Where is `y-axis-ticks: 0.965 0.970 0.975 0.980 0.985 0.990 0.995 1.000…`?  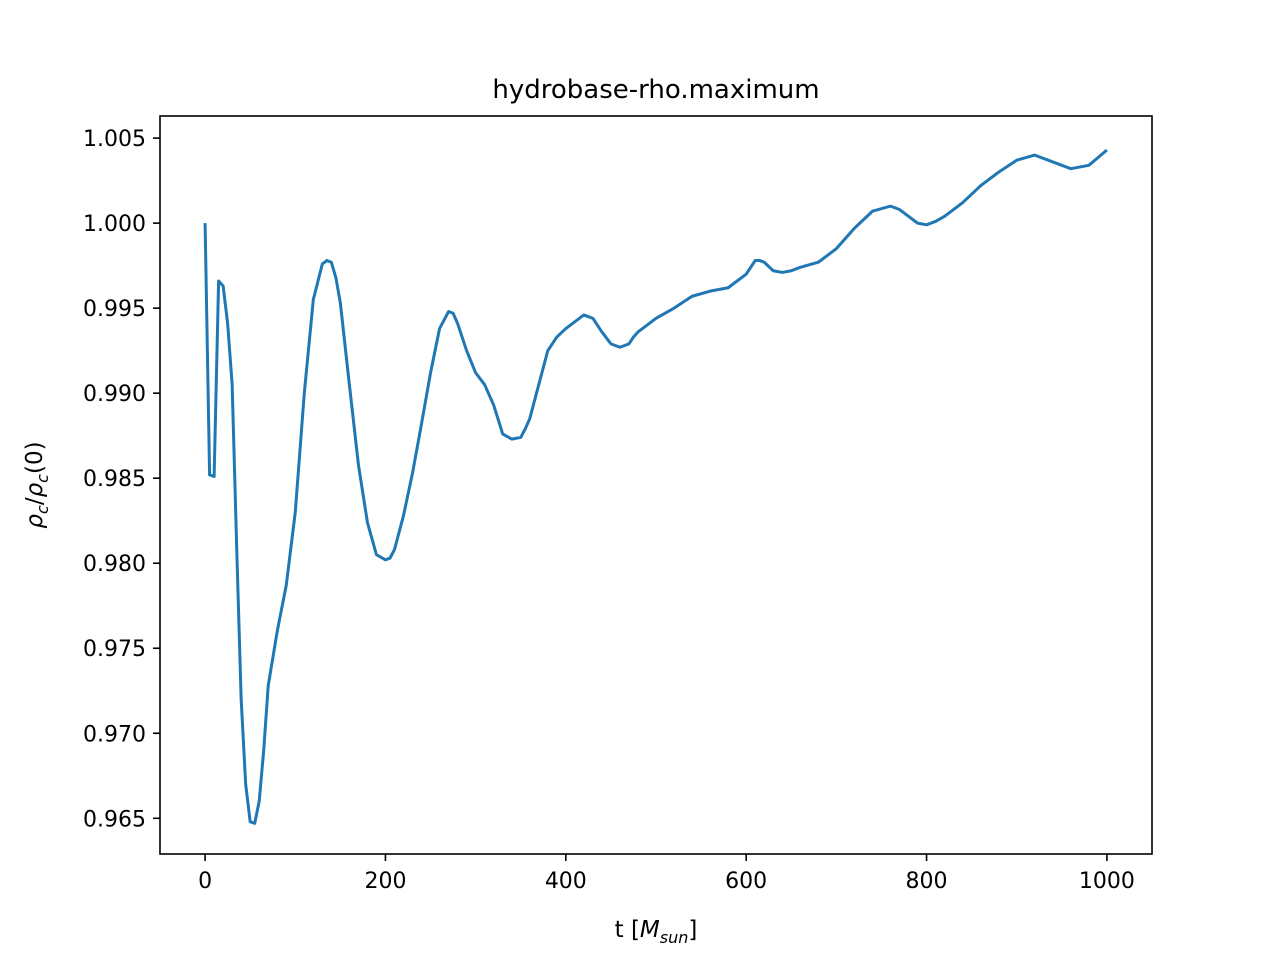 y-axis-ticks: 0.965 0.970 0.975 0.980 0.985 0.990 0.995 1.000… is located at coordinates (121, 479).